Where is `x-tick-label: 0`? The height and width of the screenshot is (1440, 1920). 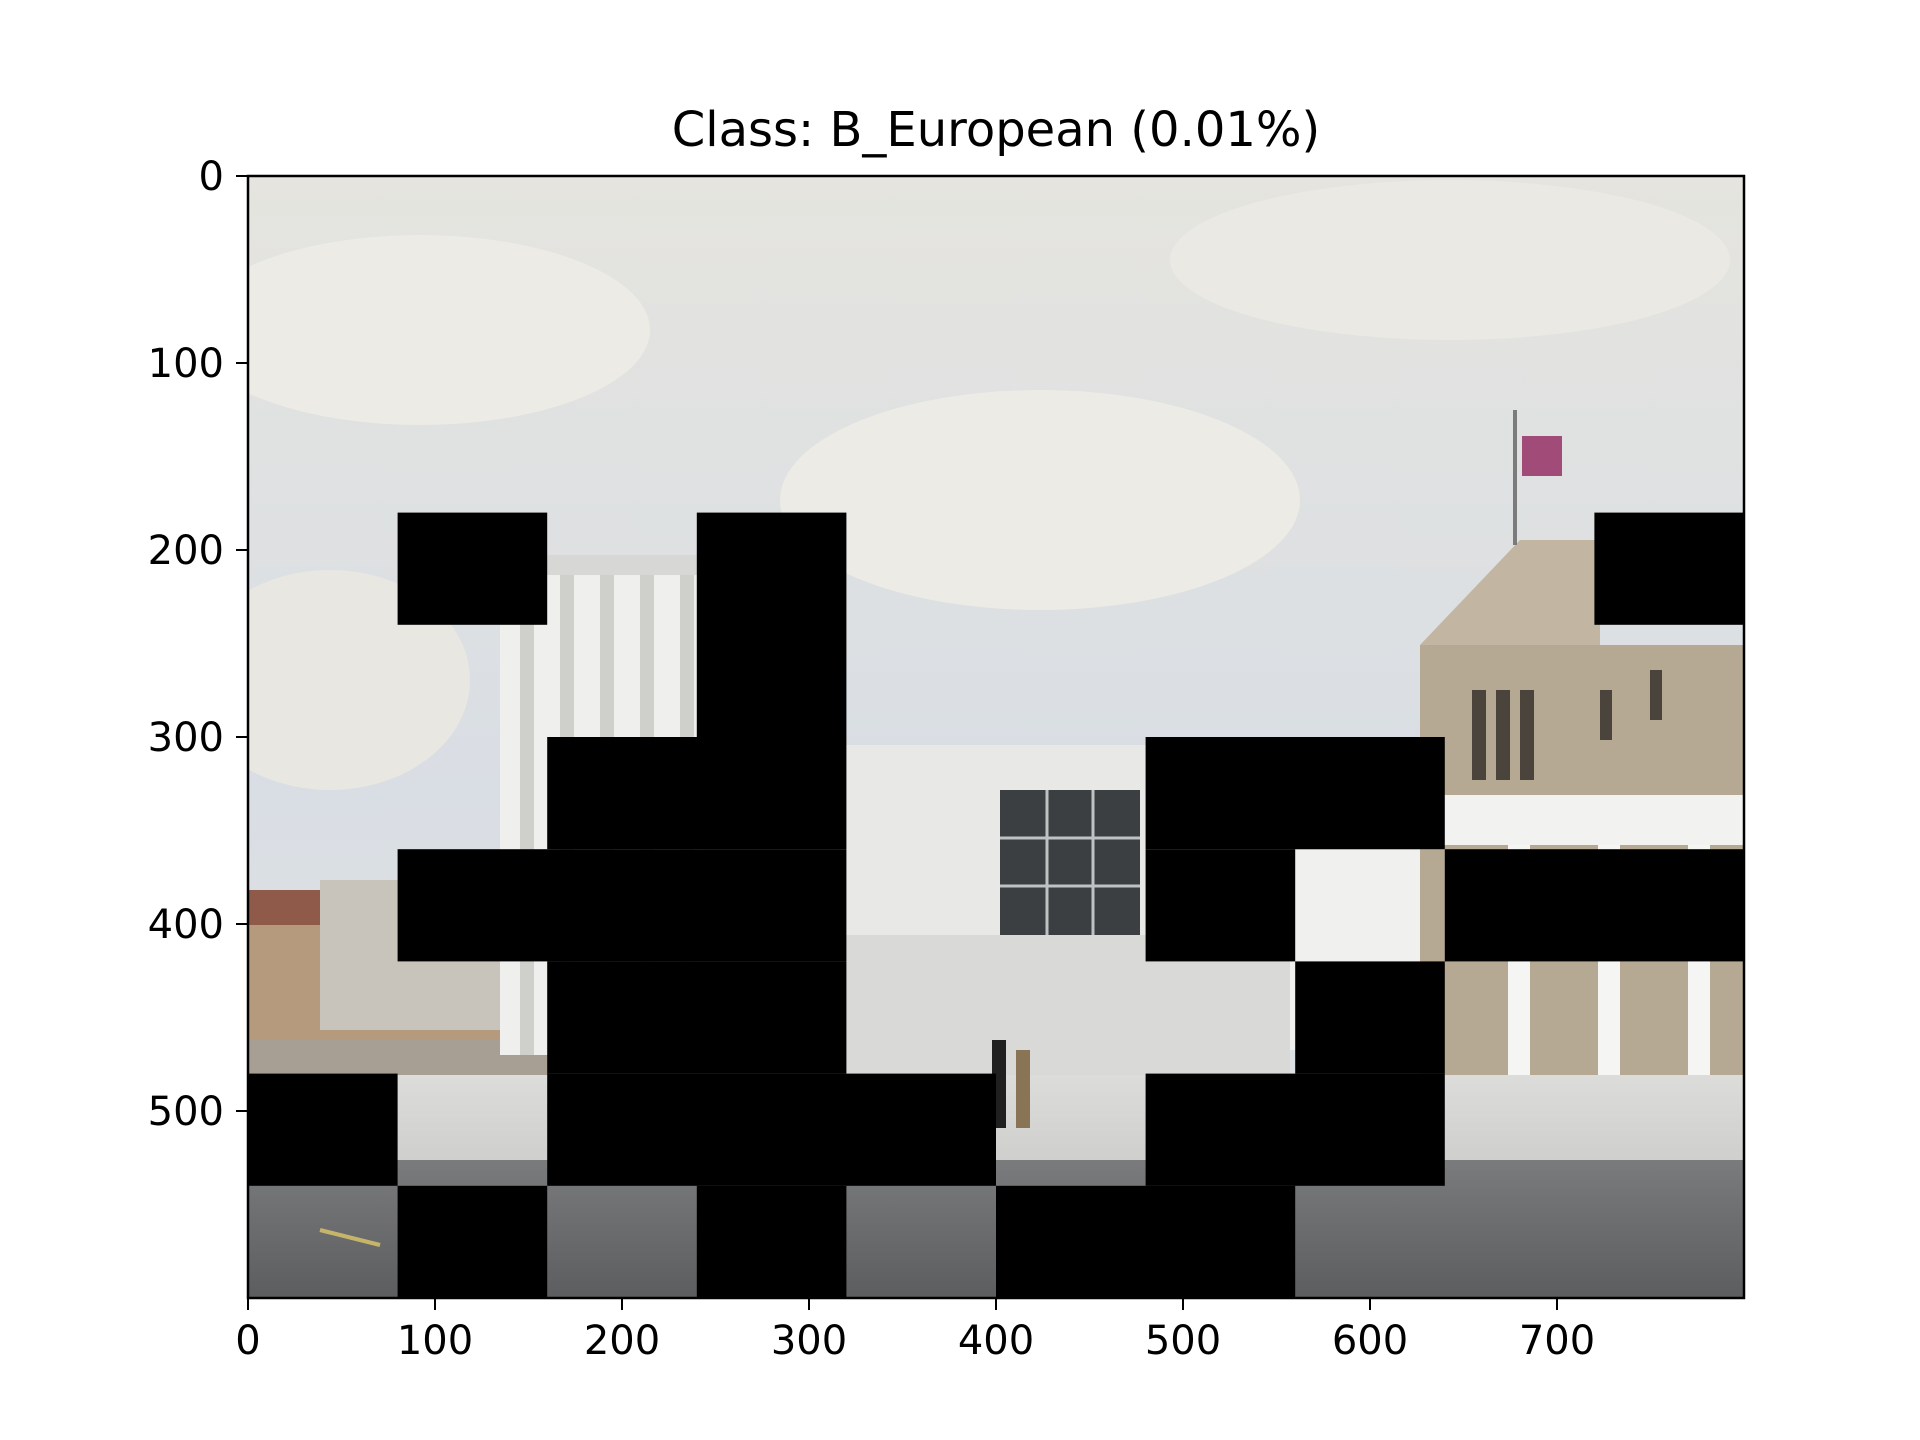
x-tick-label: 0 is located at coordinates (247, 1341).